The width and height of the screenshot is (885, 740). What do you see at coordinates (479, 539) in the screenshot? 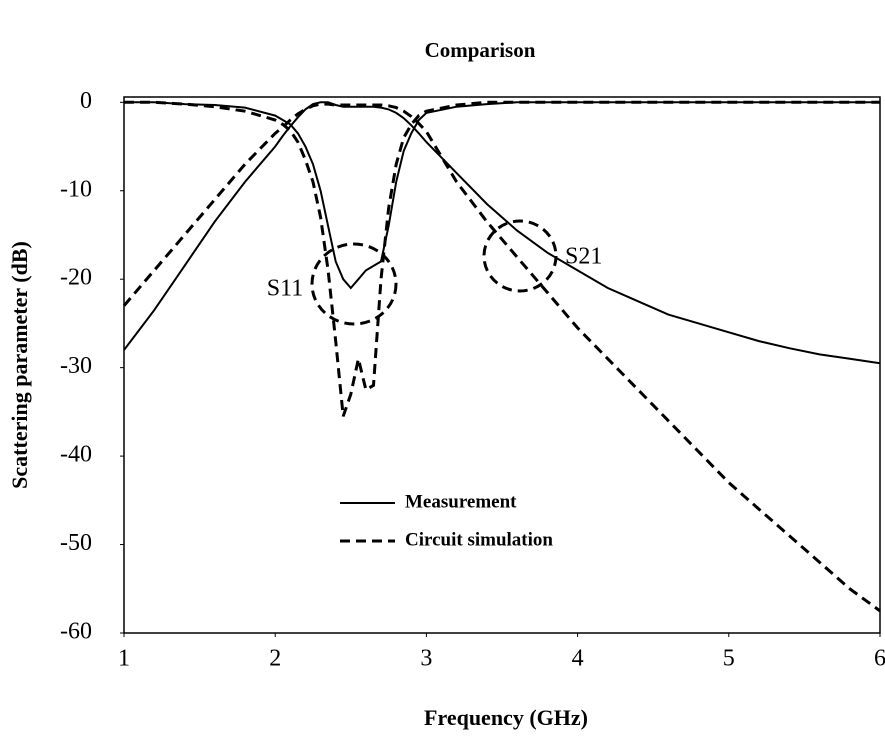
I see `legend-label: Circuit simulation` at bounding box center [479, 539].